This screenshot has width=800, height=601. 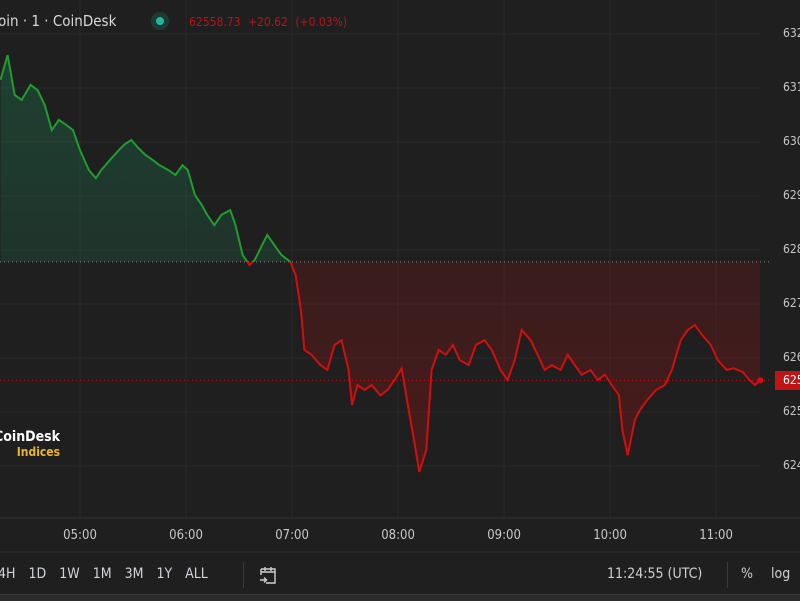 I want to click on time-tick-label: 07:00, so click(x=292, y=535).